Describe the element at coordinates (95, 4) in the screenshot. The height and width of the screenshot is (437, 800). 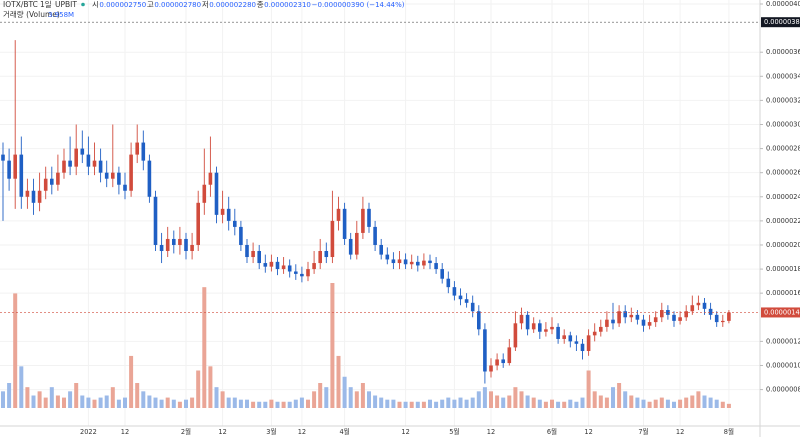
I see `legend-label: 시` at that location.